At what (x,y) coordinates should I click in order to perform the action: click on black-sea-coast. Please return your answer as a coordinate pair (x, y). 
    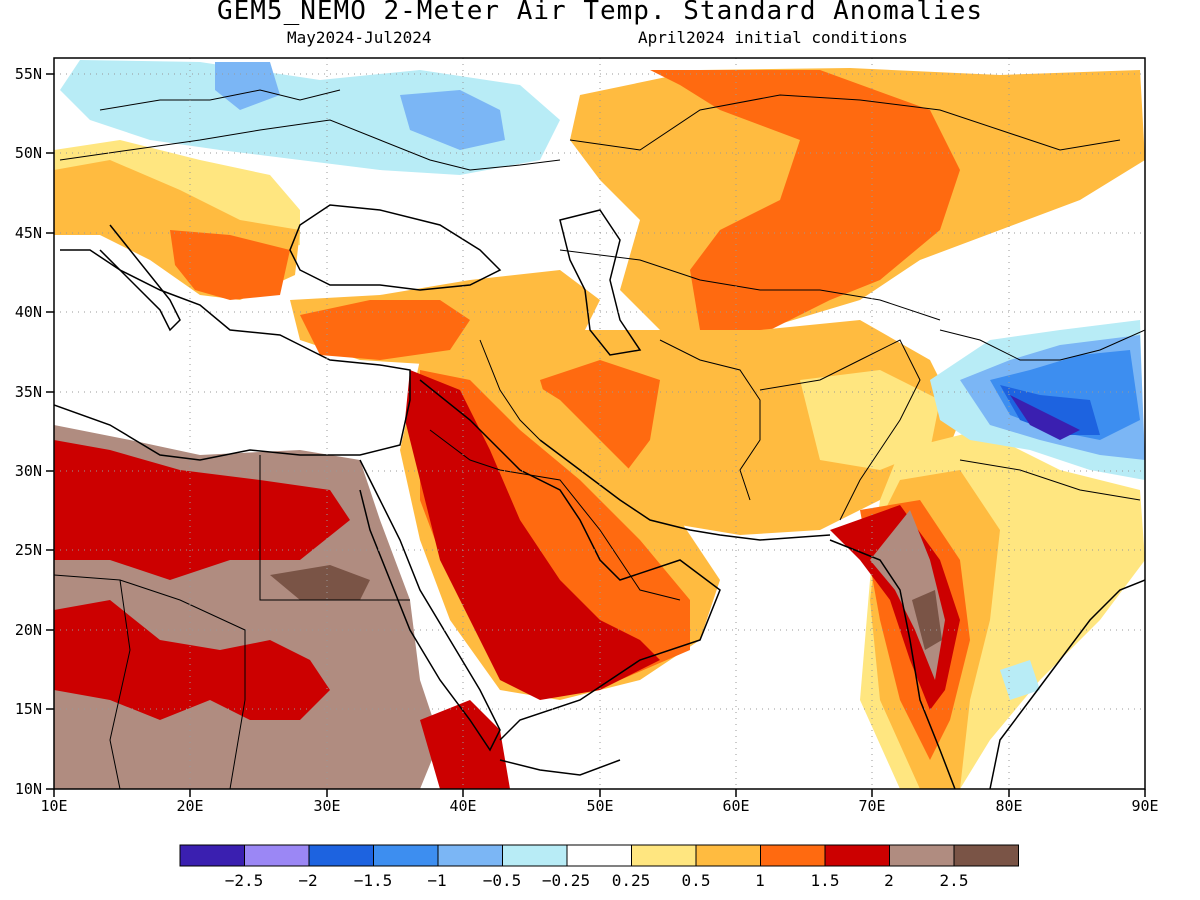
    Looking at the image, I should click on (395, 247).